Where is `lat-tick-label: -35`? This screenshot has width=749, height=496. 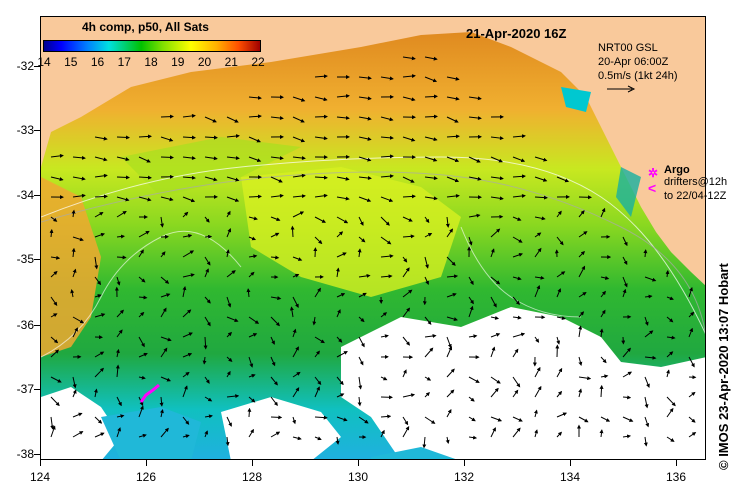 lat-tick-label: -35 is located at coordinates (25, 259).